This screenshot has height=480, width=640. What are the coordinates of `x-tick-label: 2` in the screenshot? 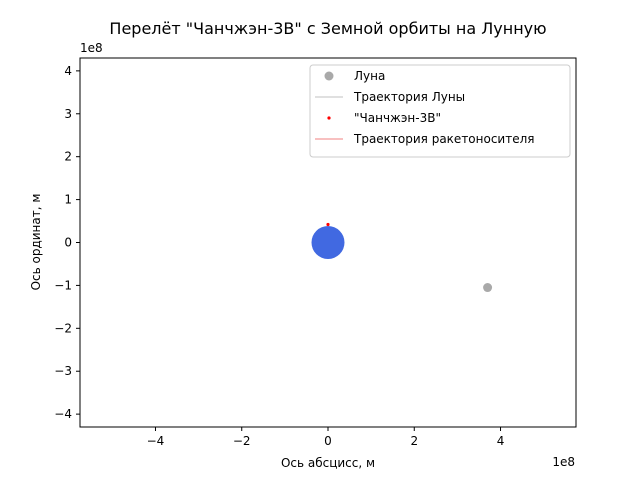 It's located at (414, 441).